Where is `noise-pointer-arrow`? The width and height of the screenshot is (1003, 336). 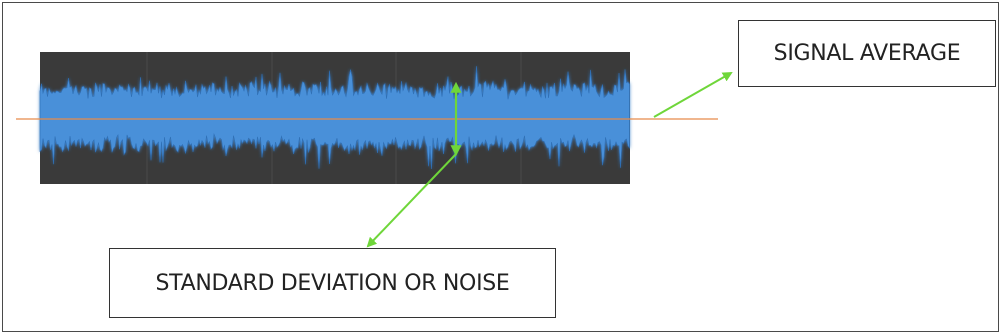
noise-pointer-arrow is located at coordinates (411, 200).